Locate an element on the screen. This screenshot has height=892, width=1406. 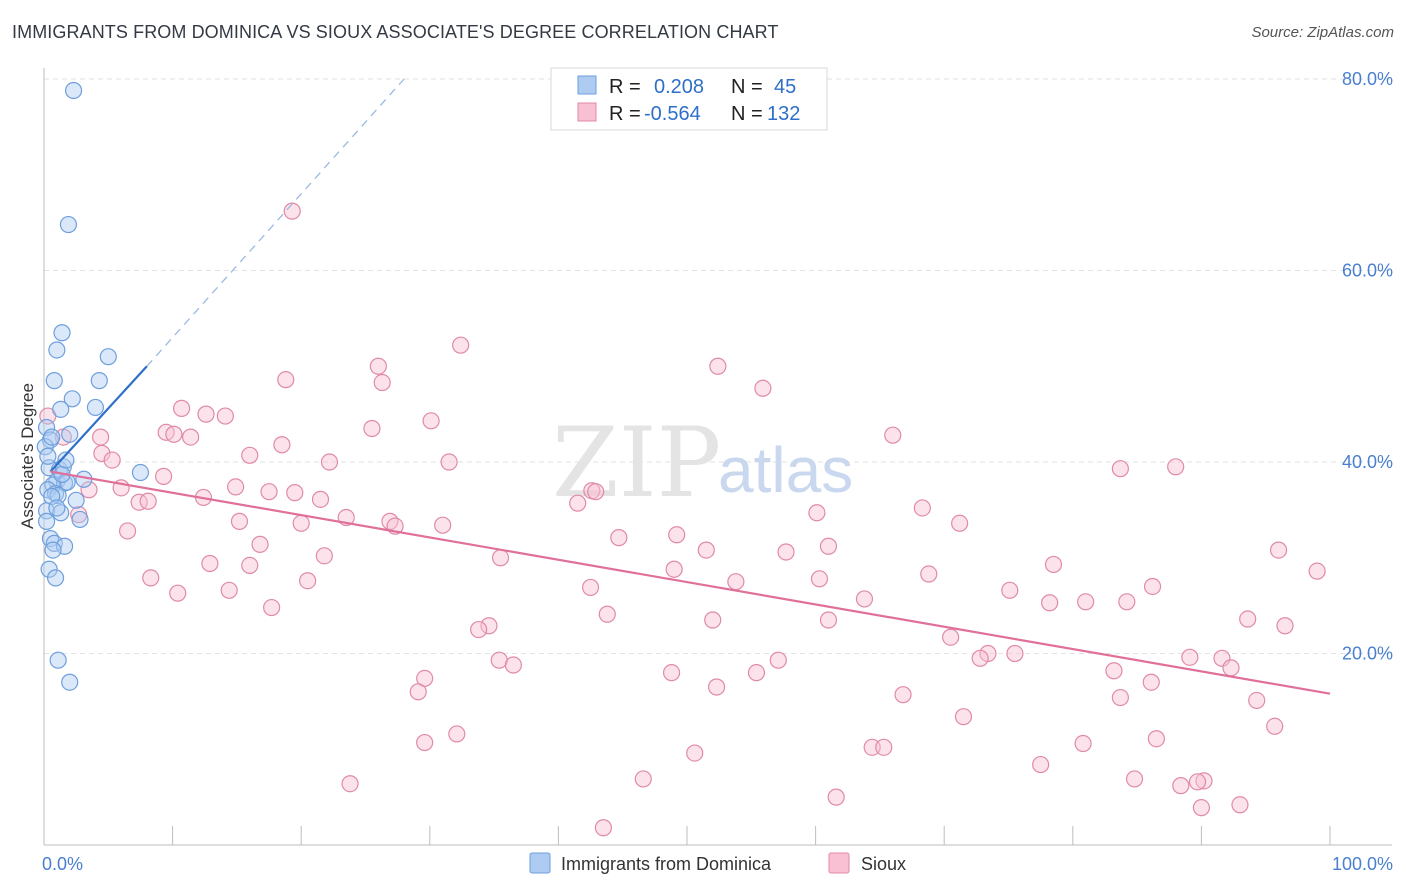
legend-label-sioux: Sioux is located at coordinates (883, 864).